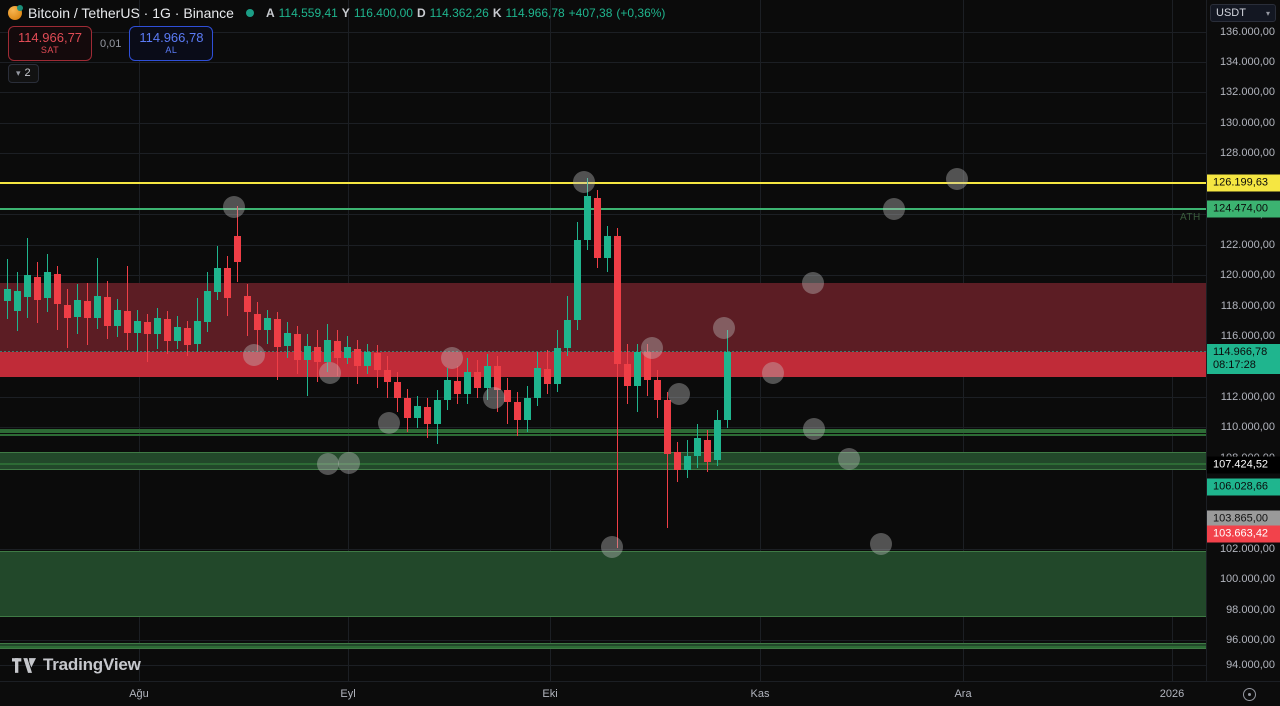 The width and height of the screenshot is (1280, 706). I want to click on sell-button: 114.966,77 SAT, so click(50, 43).